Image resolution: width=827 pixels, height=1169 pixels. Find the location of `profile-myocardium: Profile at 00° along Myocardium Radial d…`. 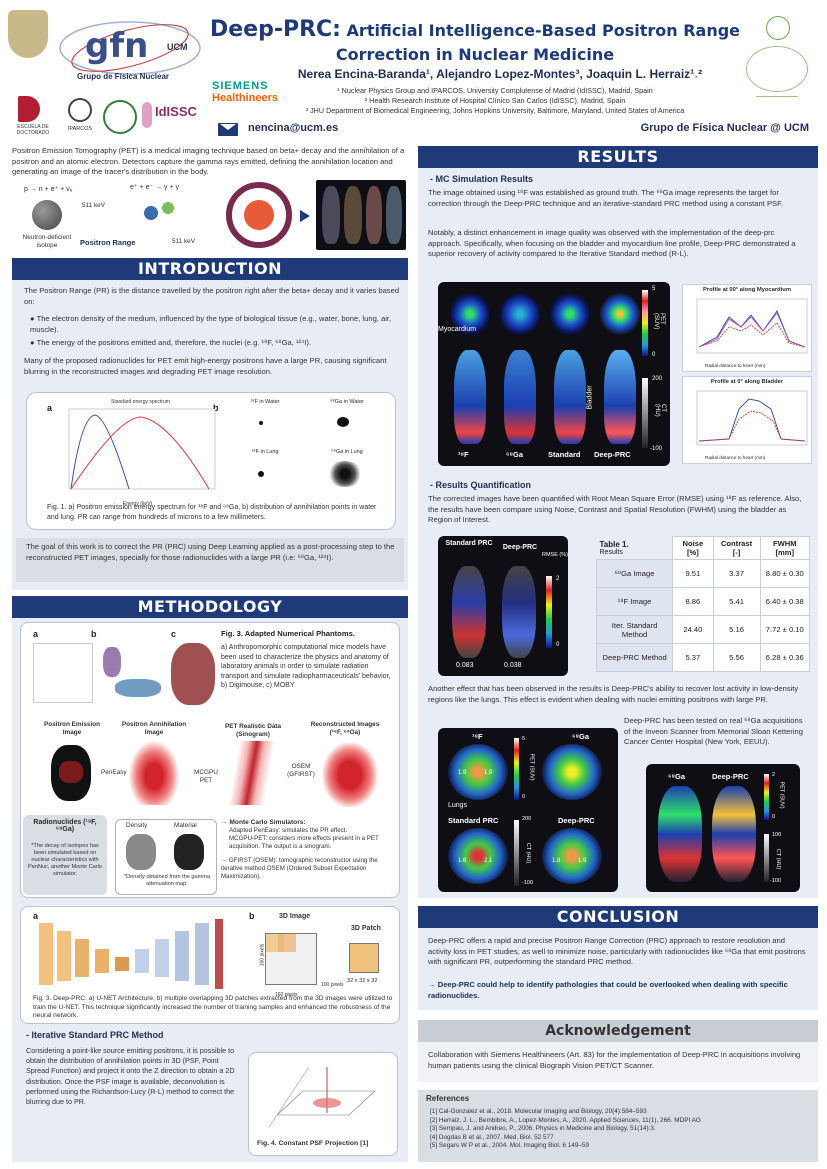

profile-myocardium: Profile at 00° along Myocardium Radial d… is located at coordinates (747, 328).